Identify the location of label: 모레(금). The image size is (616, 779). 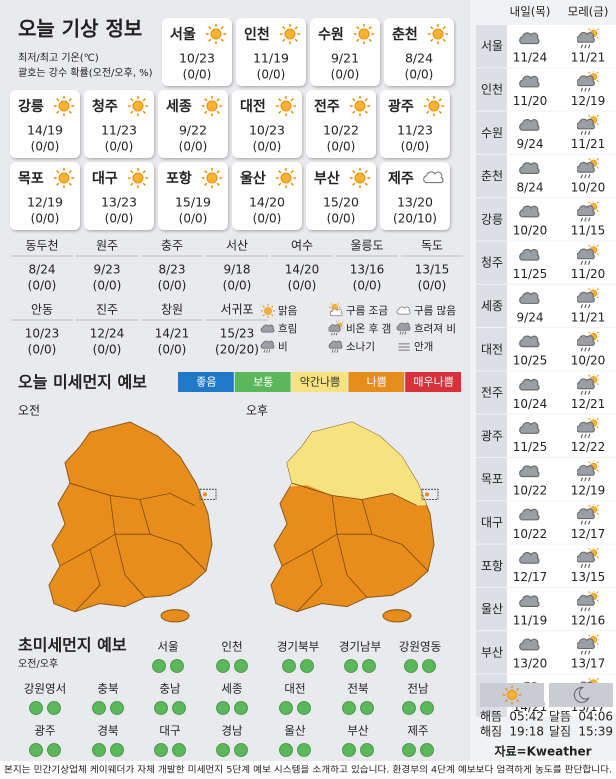
(588, 12).